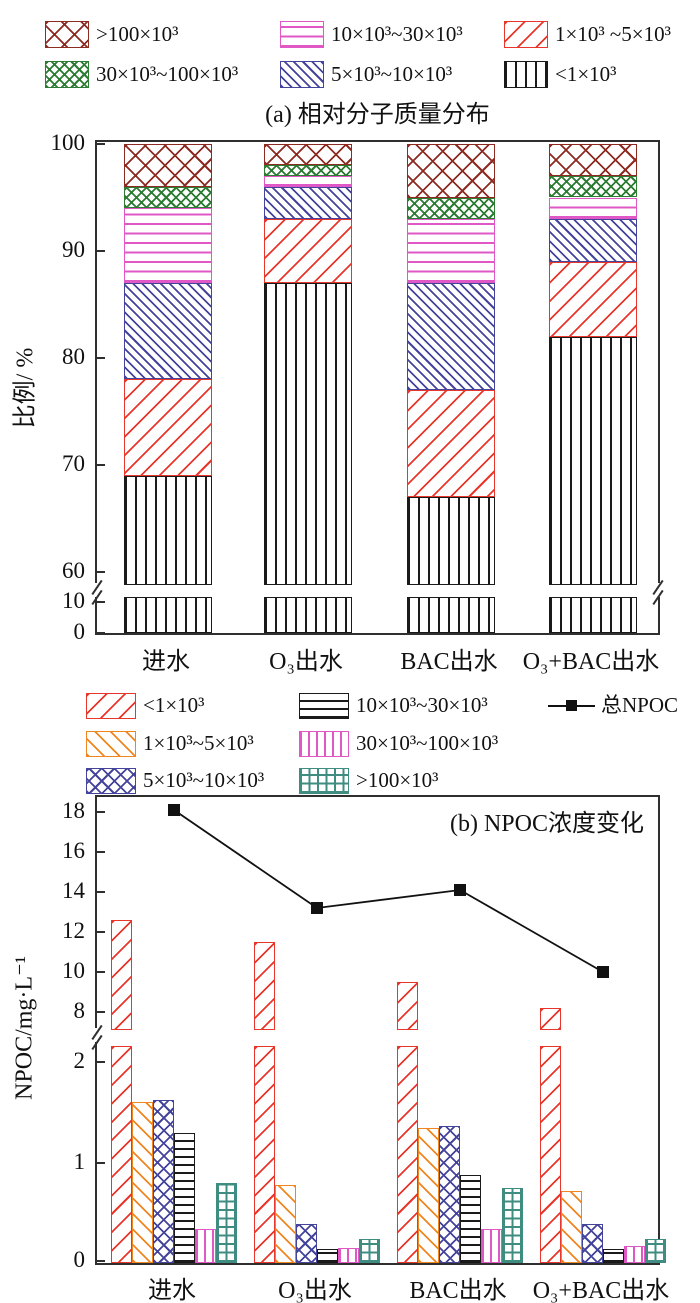 Image resolution: width=700 pixels, height=1303 pixels. Describe the element at coordinates (79, 1010) in the screenshot. I see `y-tick-label: 8` at that location.